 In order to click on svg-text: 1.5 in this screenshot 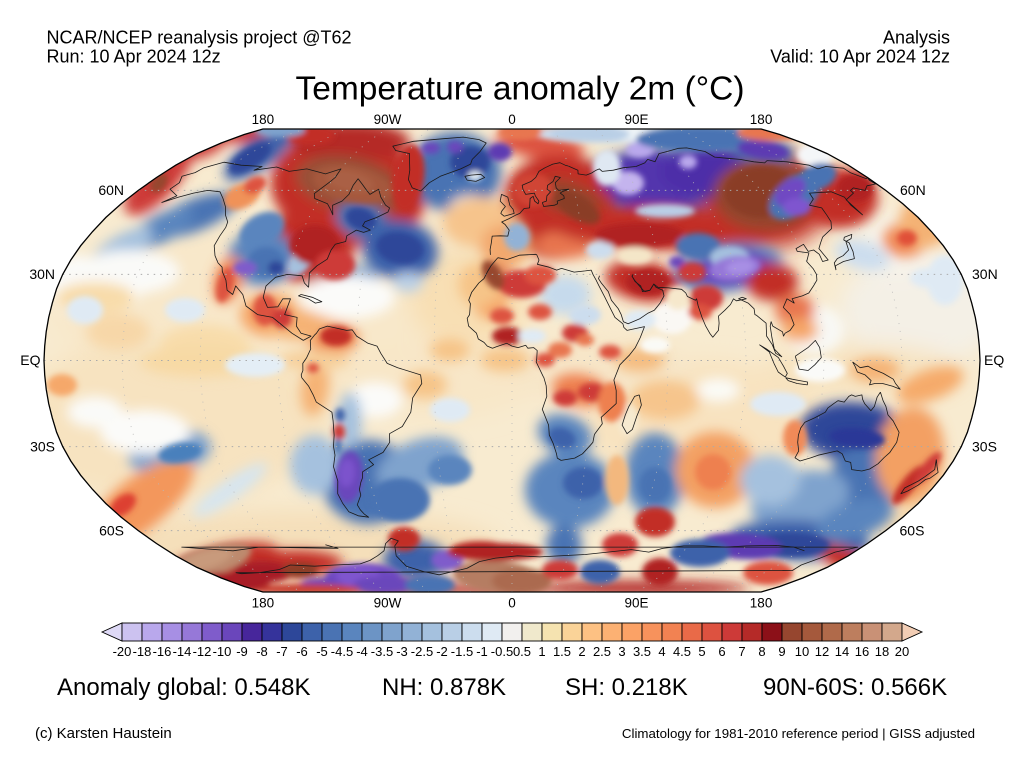, I will do `click(562, 651)`.